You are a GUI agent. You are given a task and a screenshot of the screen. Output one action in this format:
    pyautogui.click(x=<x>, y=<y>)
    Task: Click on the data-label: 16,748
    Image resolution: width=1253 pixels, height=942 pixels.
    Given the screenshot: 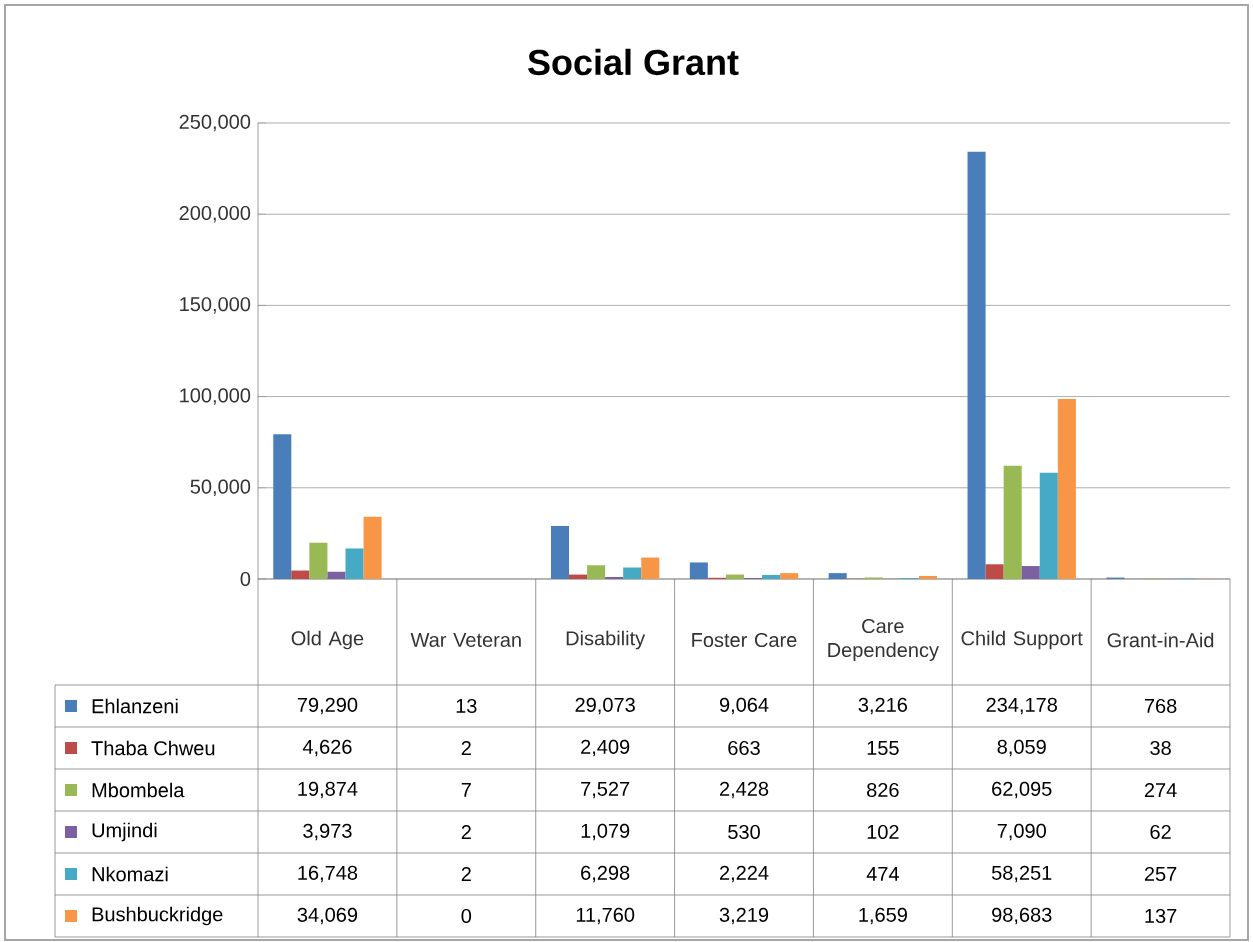 What is the action you would take?
    pyautogui.click(x=328, y=874)
    